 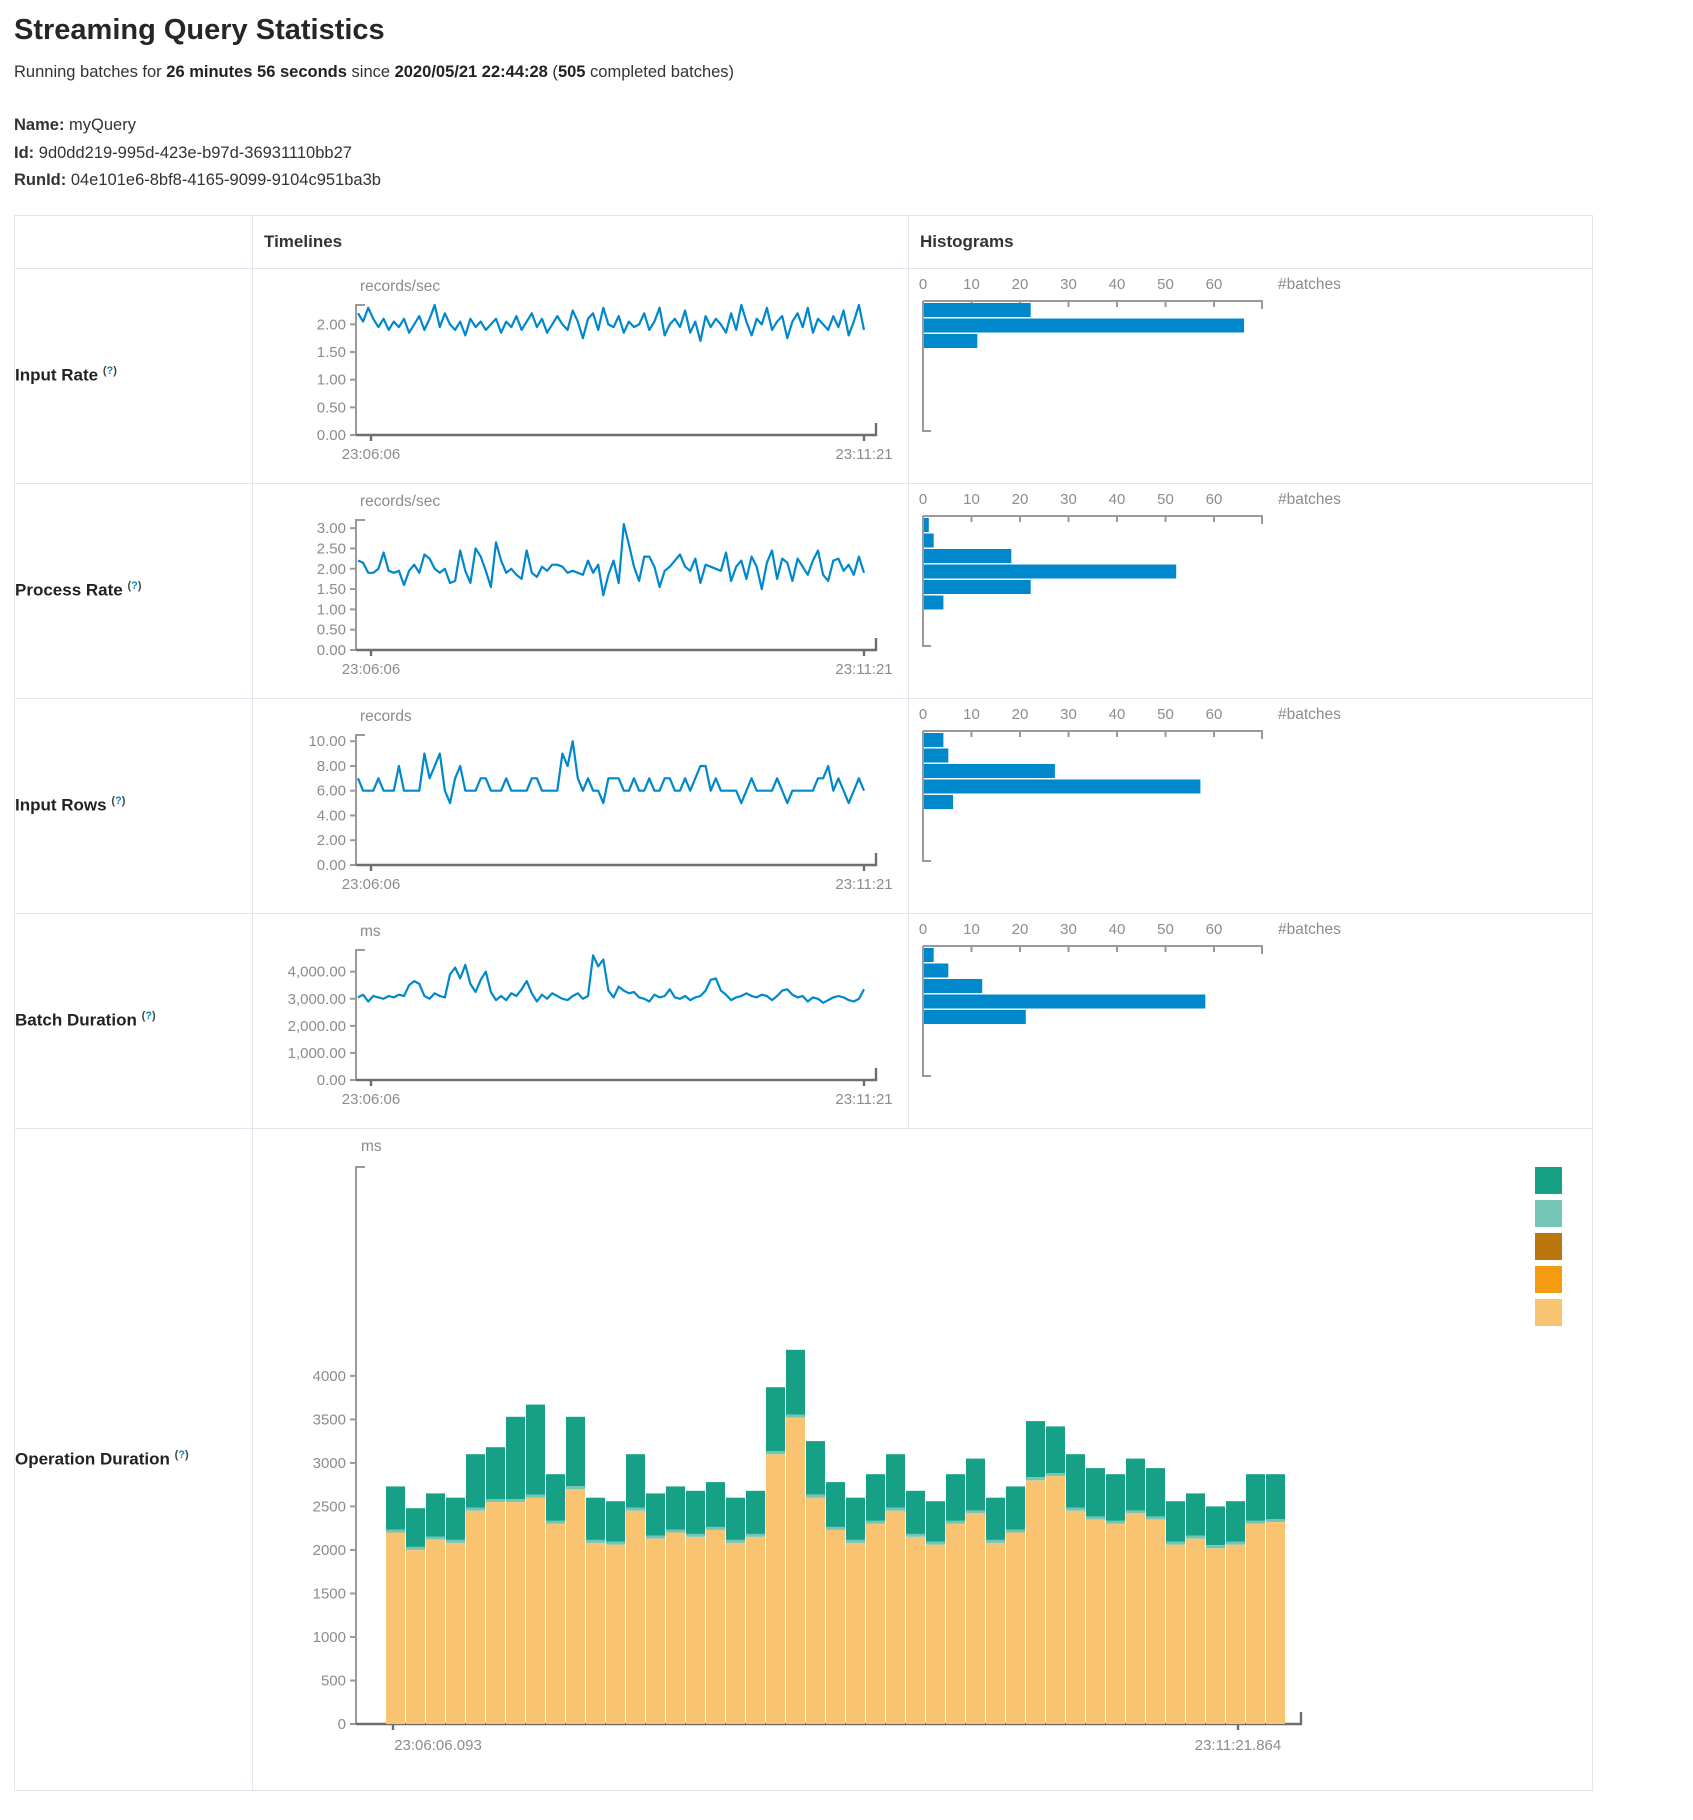 I want to click on svg-text: 2000, so click(x=329, y=1549).